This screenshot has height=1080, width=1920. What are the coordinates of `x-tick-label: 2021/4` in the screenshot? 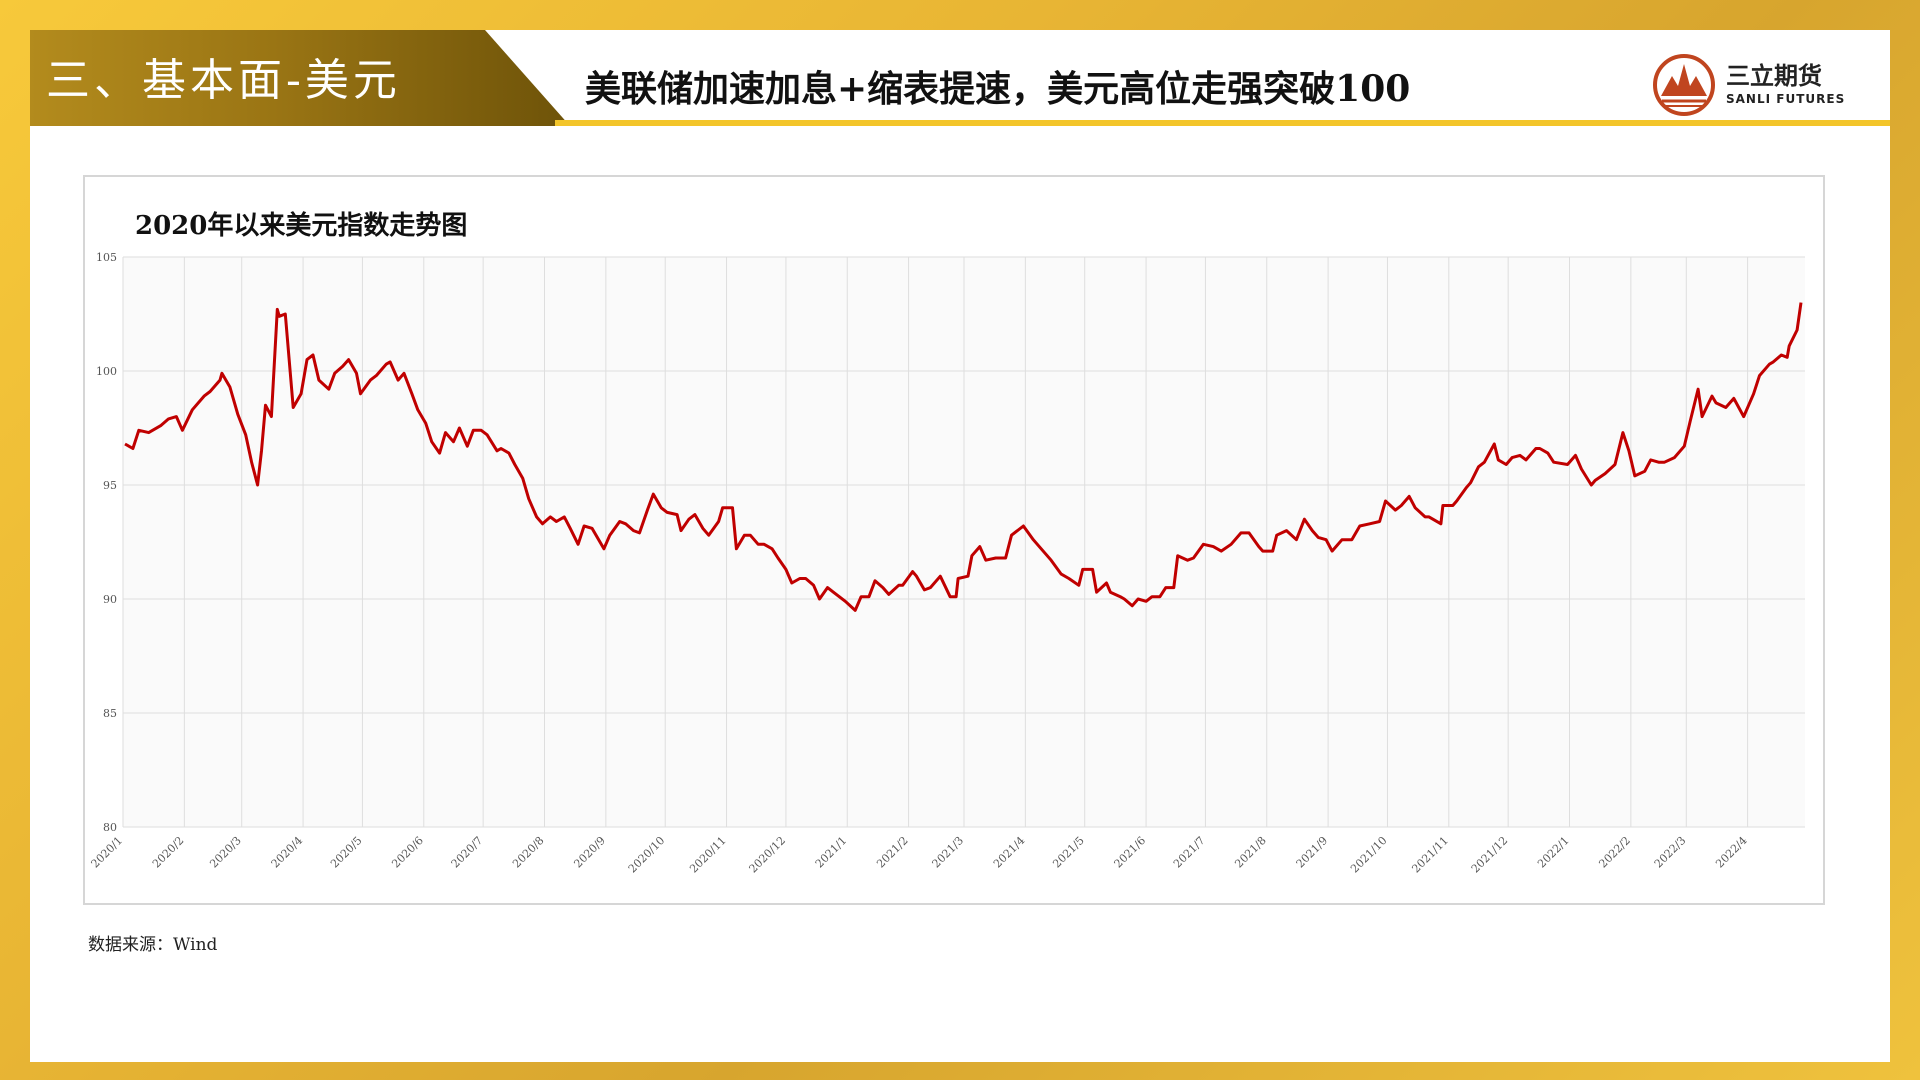 It's located at (1009, 852).